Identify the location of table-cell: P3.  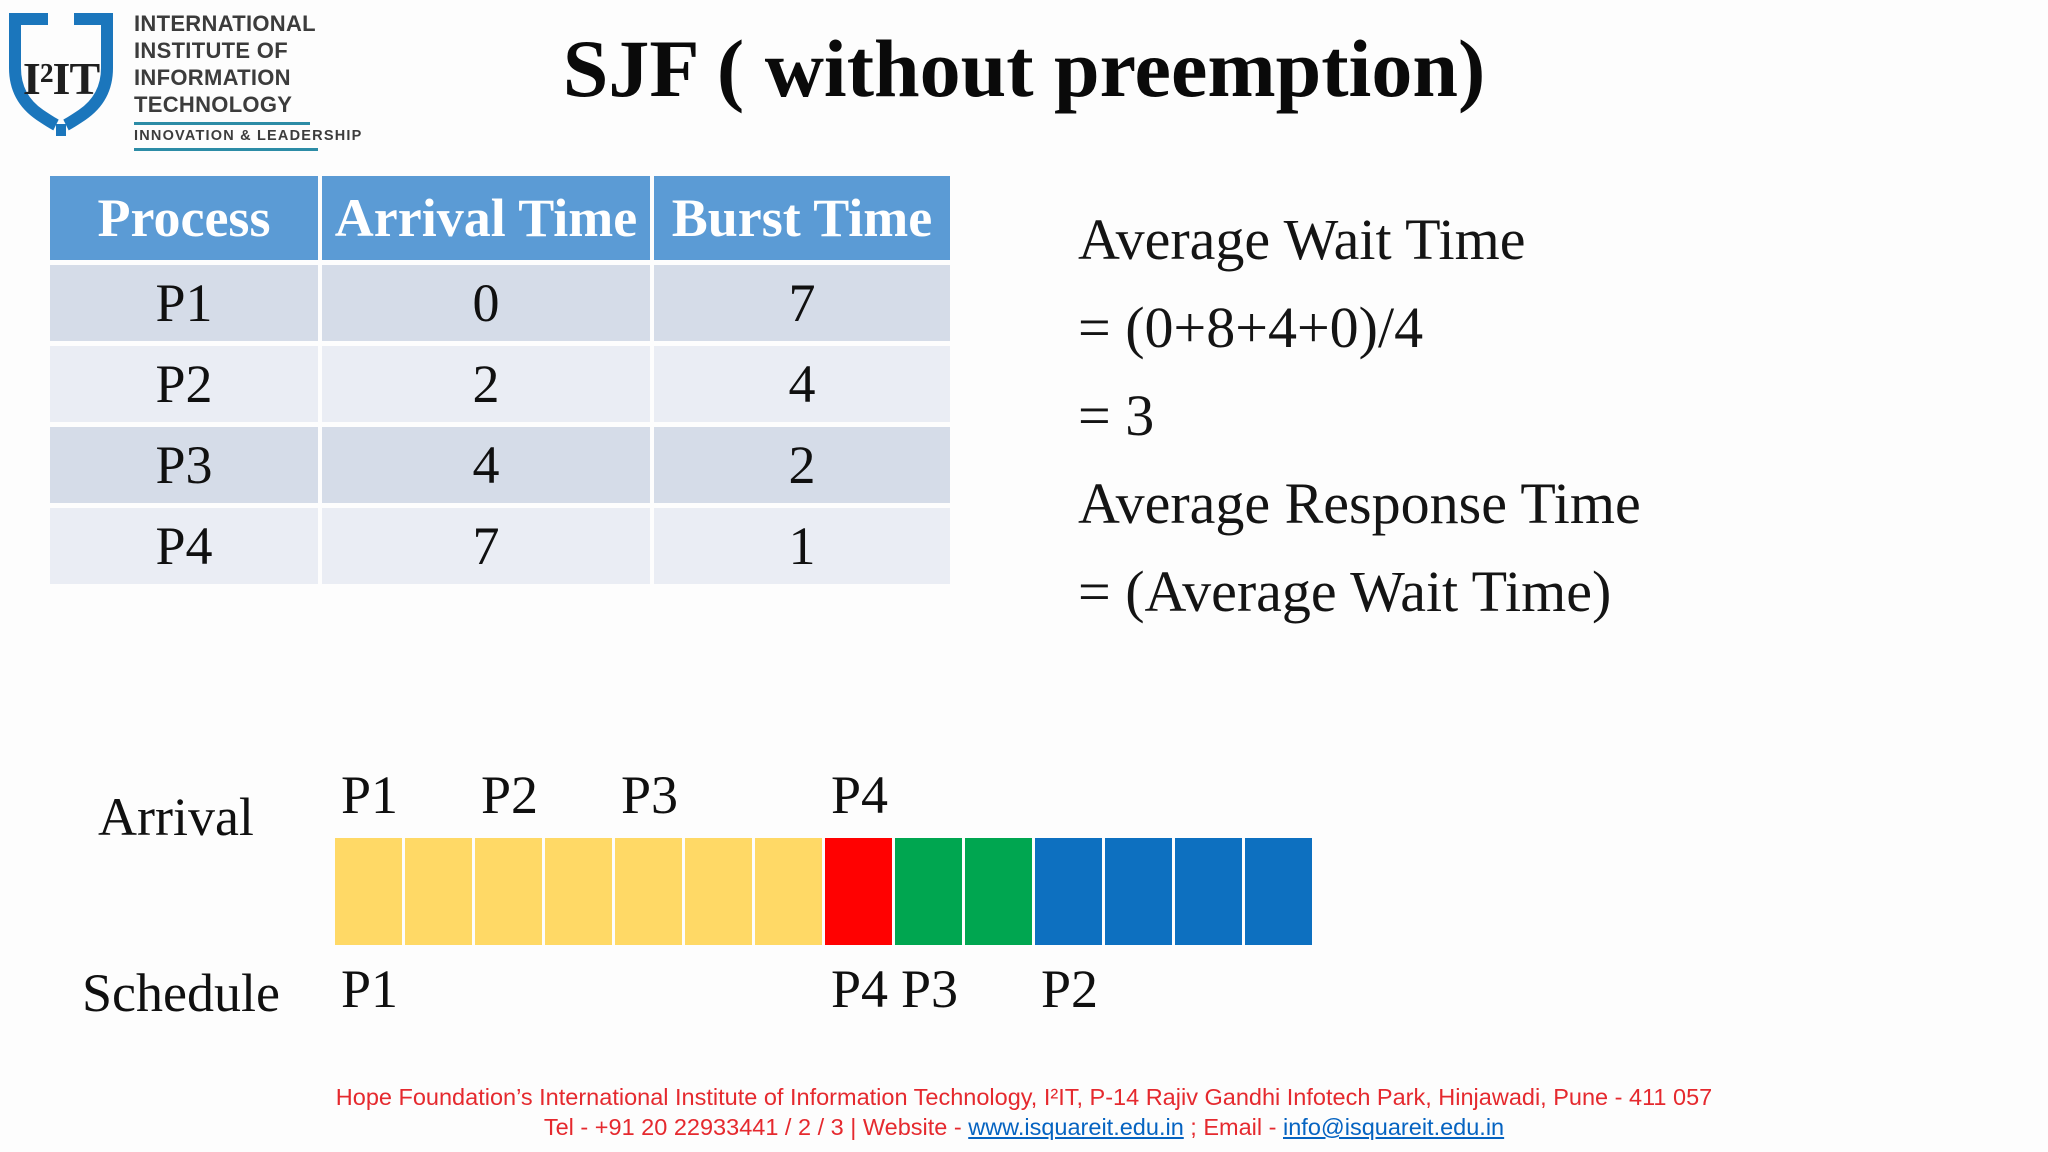
(184, 465).